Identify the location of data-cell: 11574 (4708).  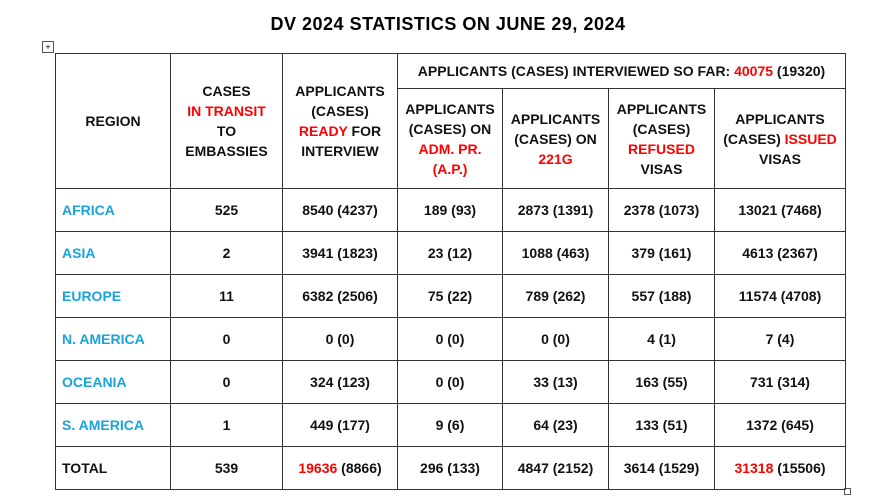
(780, 296).